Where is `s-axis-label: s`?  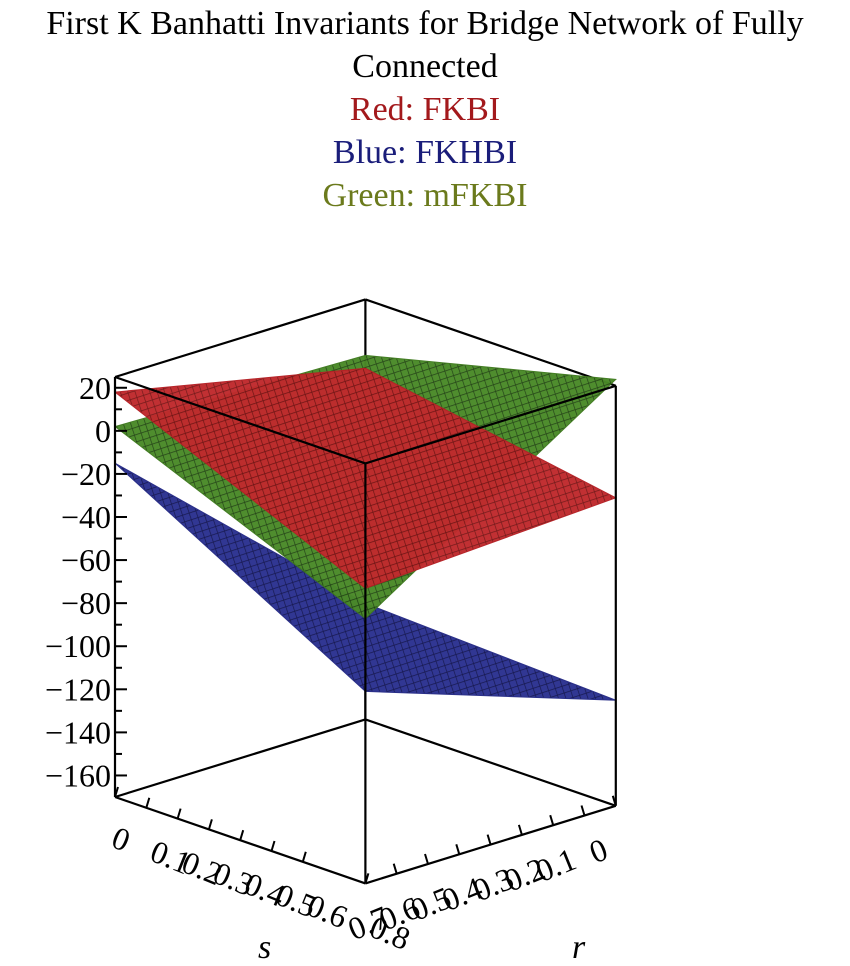
s-axis-label: s is located at coordinates (264, 947).